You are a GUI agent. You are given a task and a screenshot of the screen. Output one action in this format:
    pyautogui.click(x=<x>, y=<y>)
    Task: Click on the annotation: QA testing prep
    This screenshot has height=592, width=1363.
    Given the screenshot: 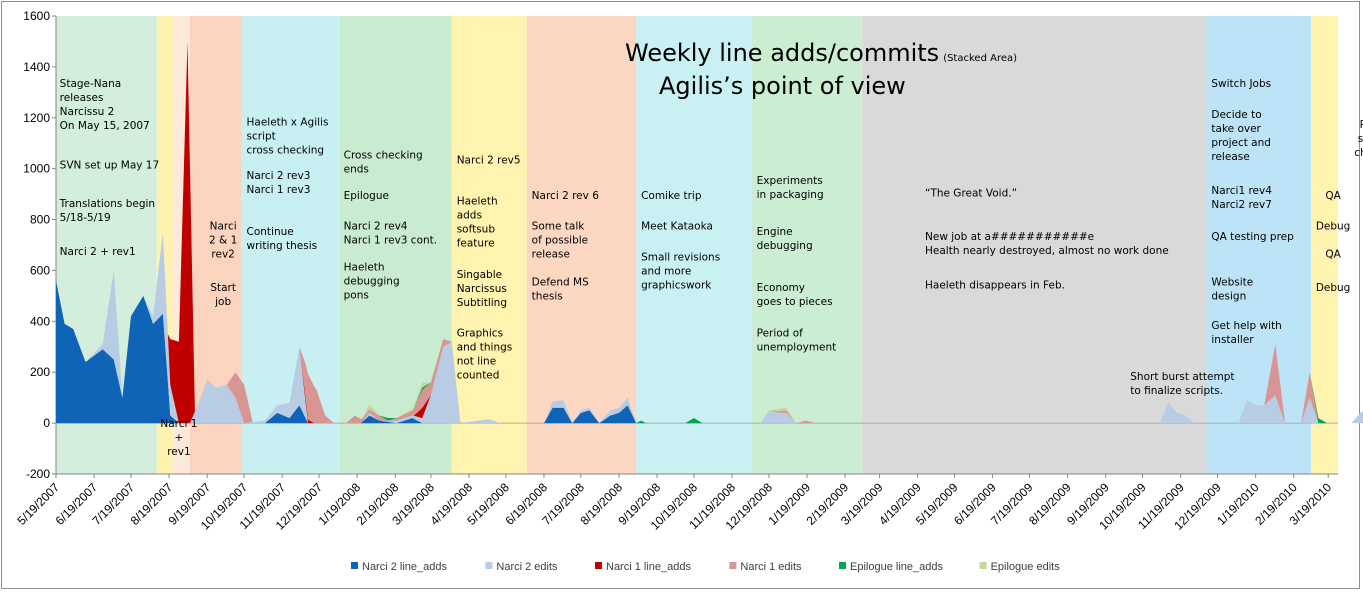 What is the action you would take?
    pyautogui.click(x=1252, y=237)
    